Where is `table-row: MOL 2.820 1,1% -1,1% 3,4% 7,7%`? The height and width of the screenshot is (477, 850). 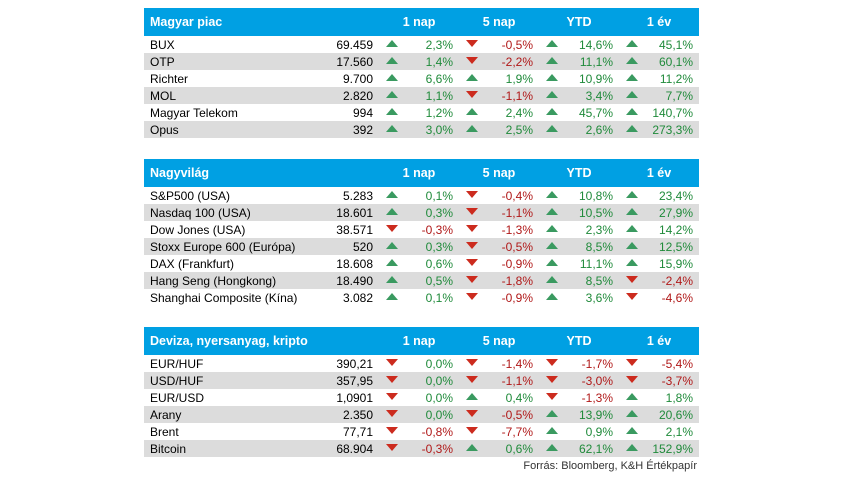
table-row: MOL 2.820 1,1% -1,1% 3,4% 7,7% is located at coordinates (422, 95).